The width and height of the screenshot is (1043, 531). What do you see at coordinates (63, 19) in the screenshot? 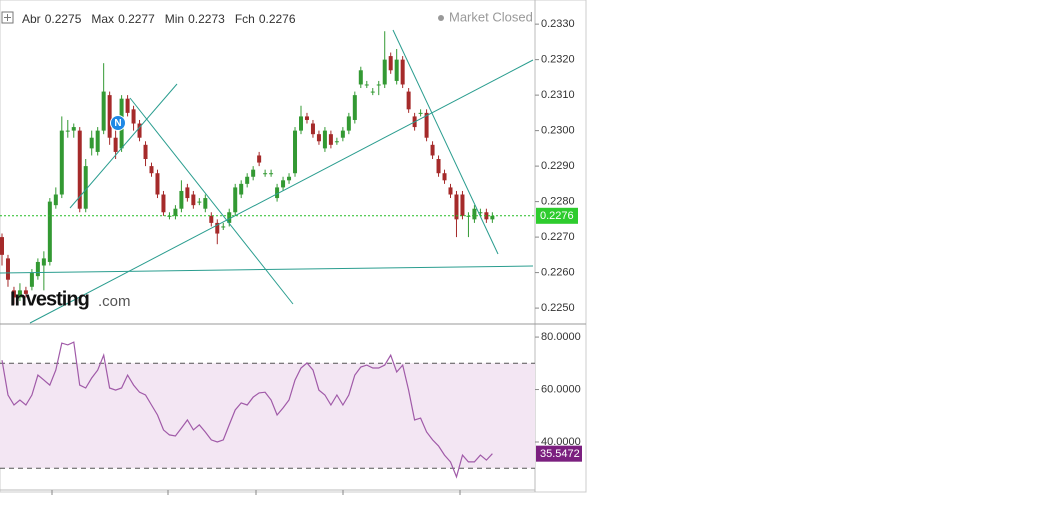
I see `summary-value: 0.2275` at bounding box center [63, 19].